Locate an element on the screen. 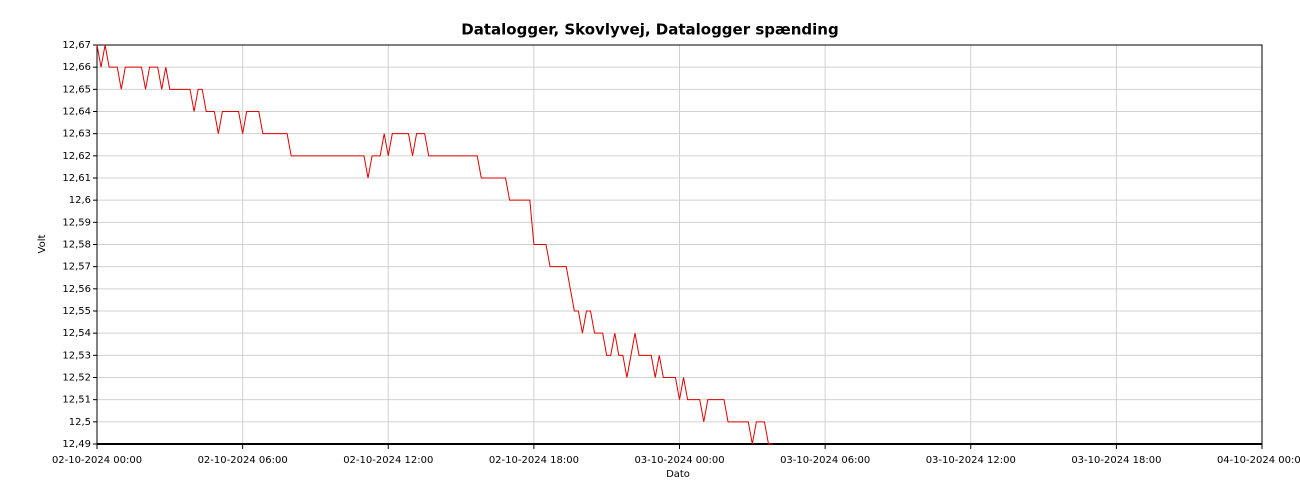 The height and width of the screenshot is (504, 1300). x-tick-label: 02-10-2024 00:00 is located at coordinates (97, 460).